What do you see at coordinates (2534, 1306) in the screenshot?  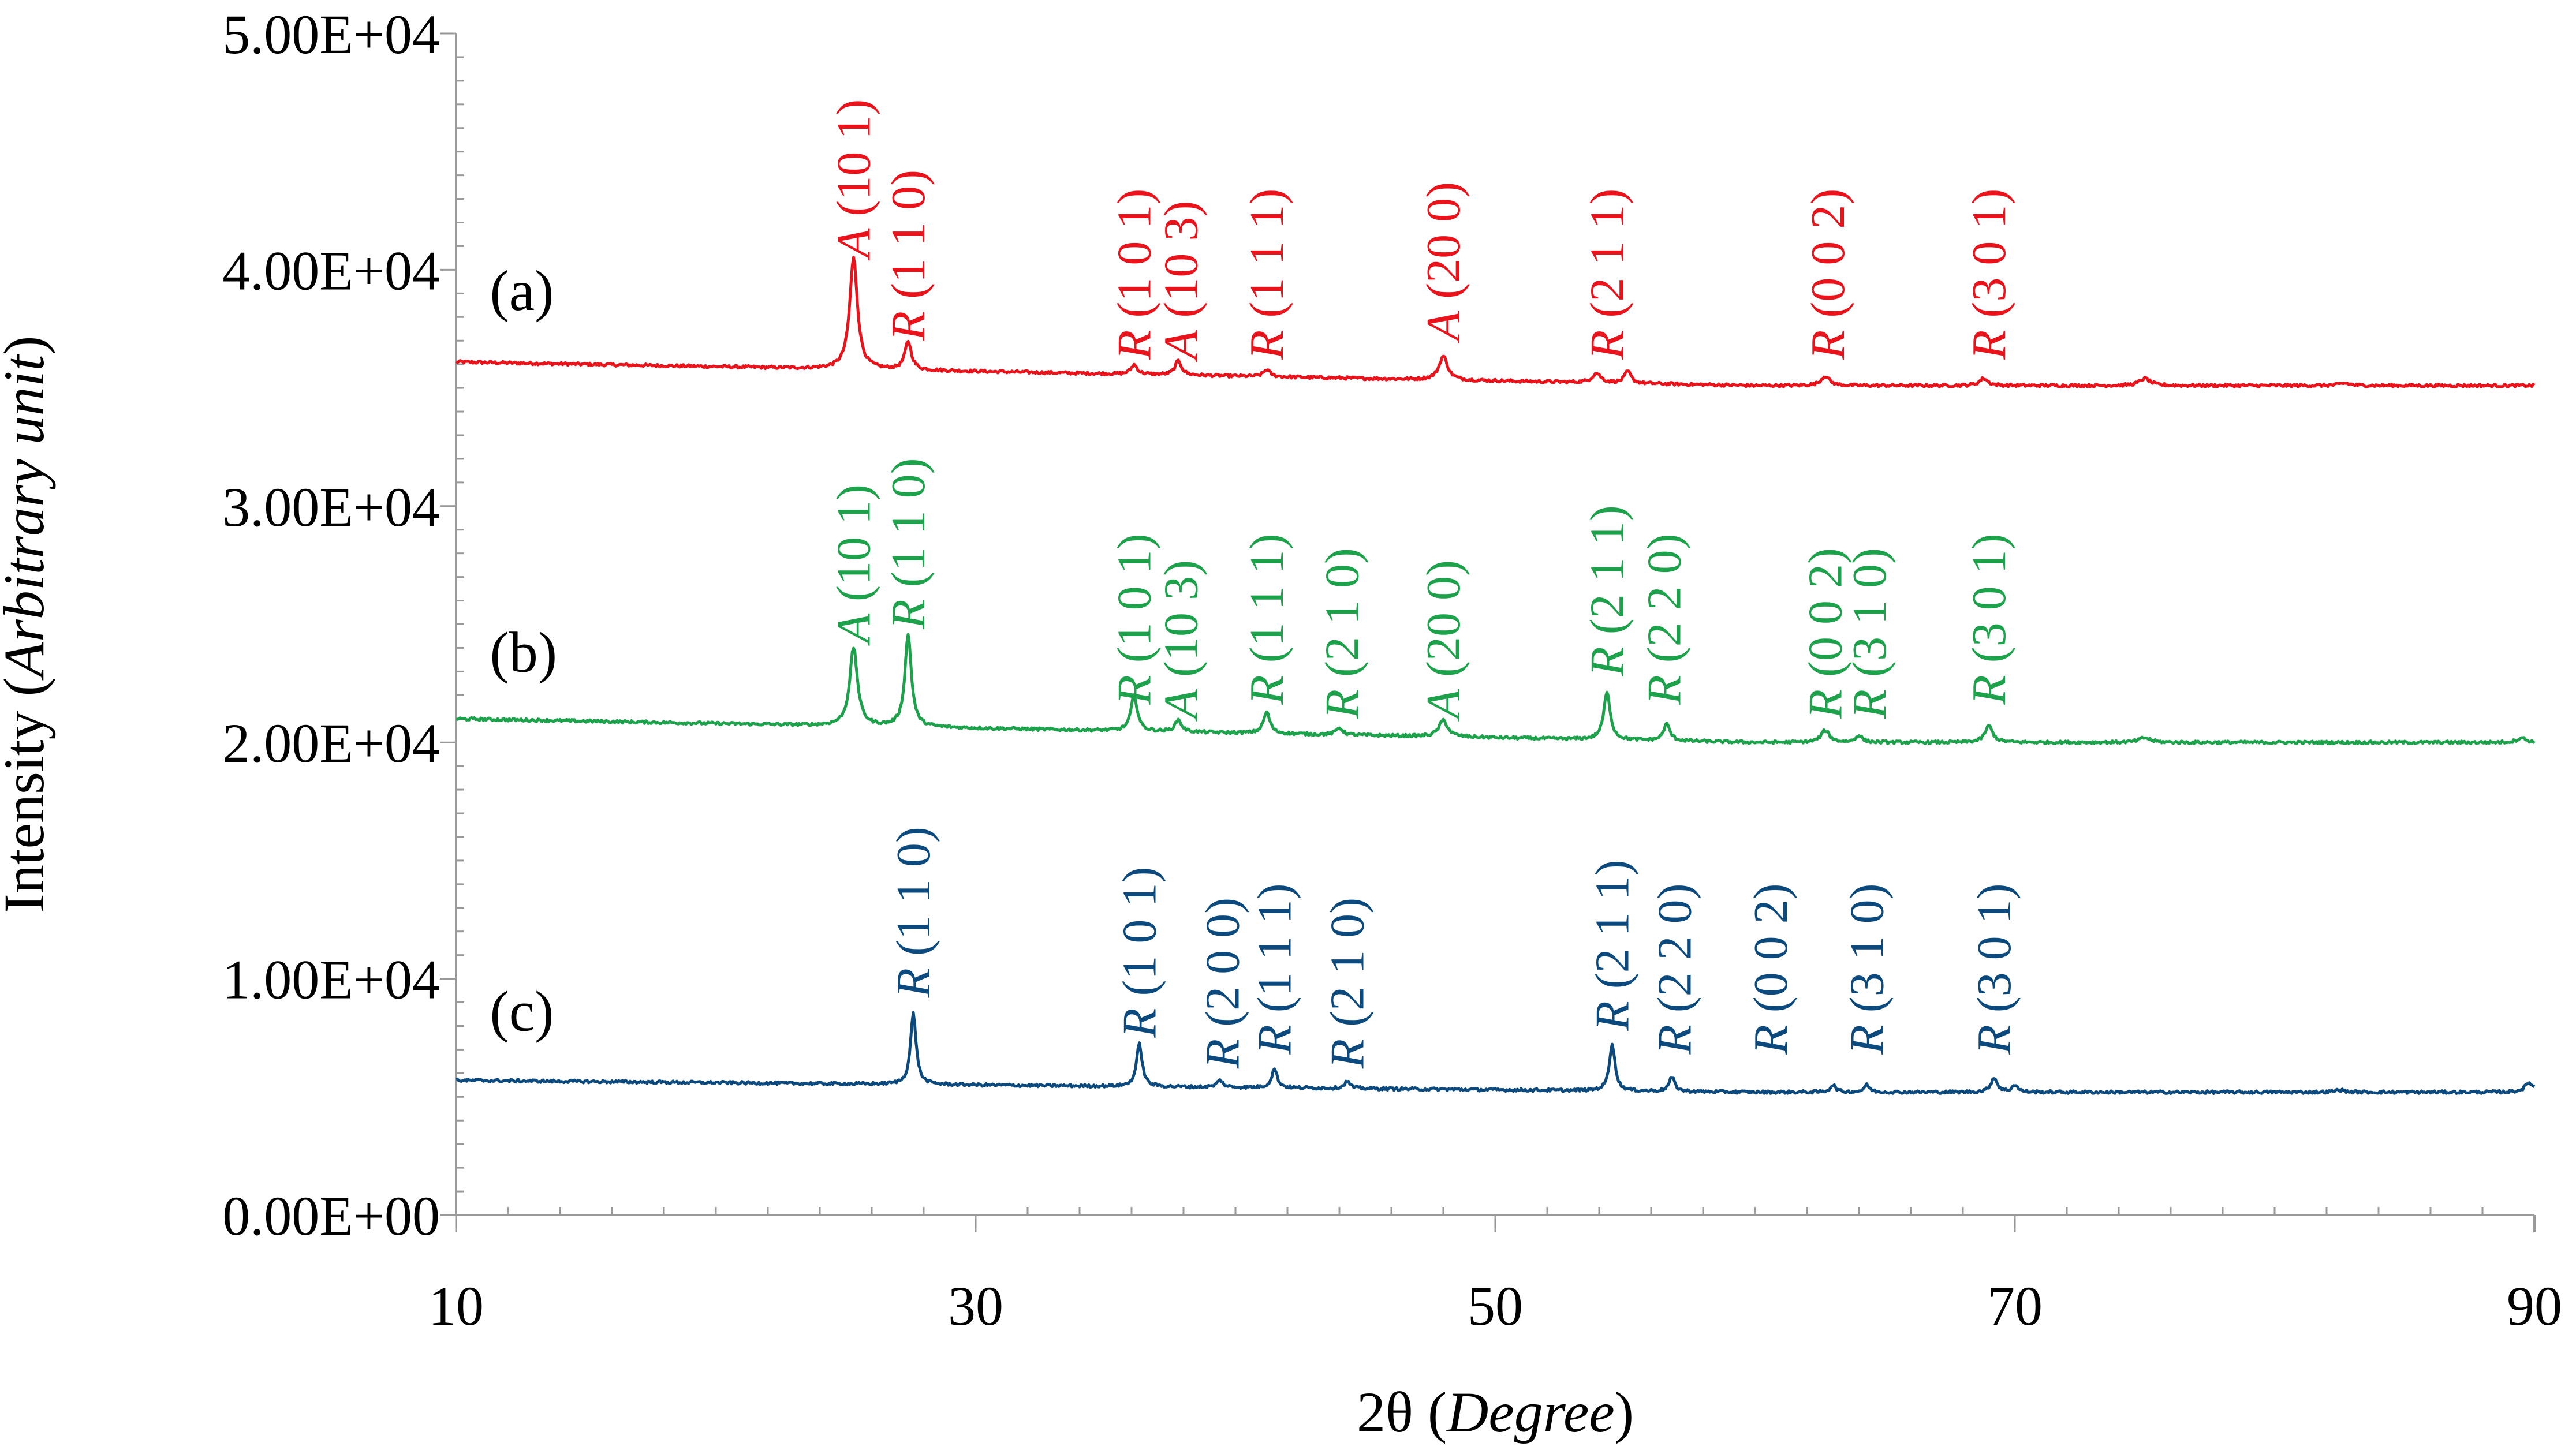 I see `x-tick-label: 90` at bounding box center [2534, 1306].